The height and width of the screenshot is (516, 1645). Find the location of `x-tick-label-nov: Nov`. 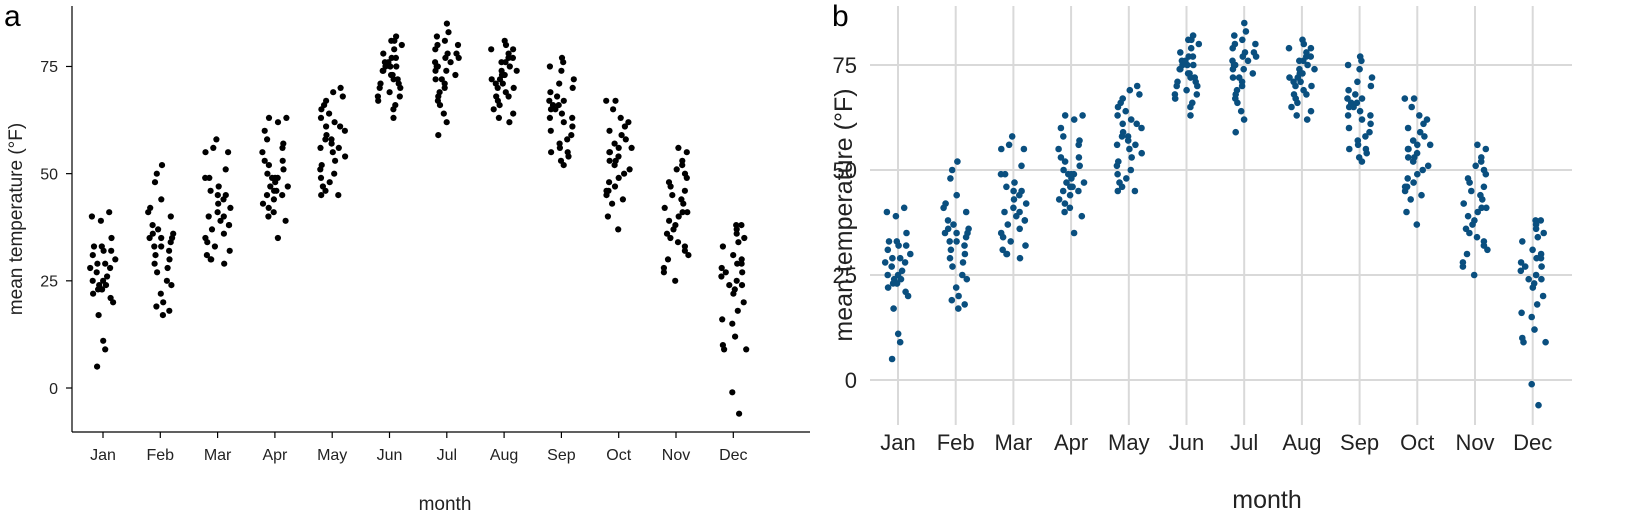

x-tick-label-nov: Nov is located at coordinates (676, 455).